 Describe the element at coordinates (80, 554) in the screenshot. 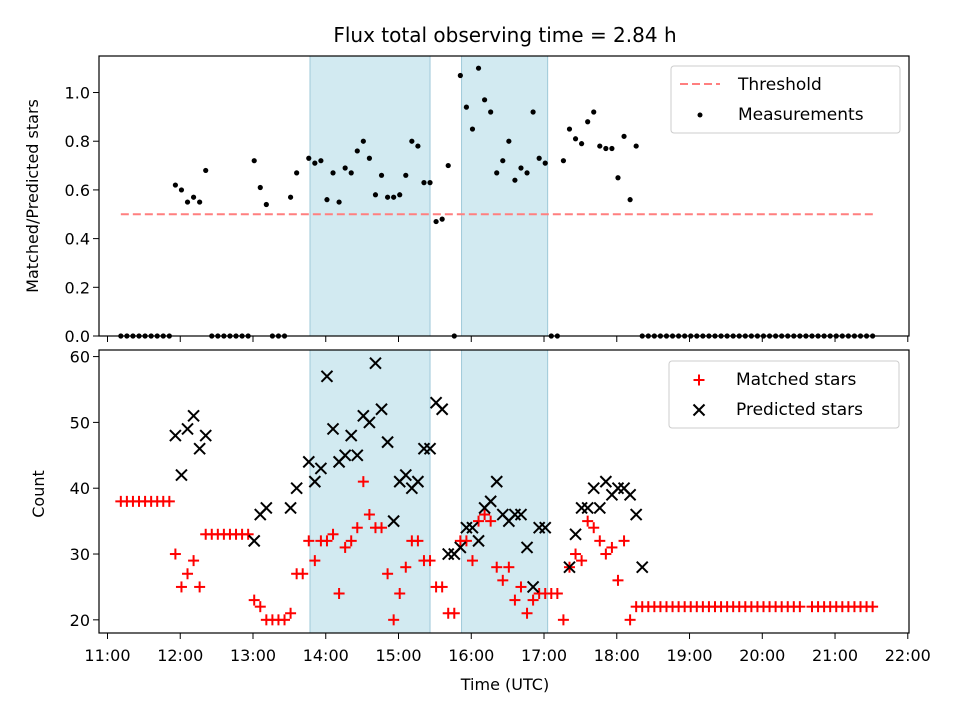

I see `y-tick-label: 30` at that location.